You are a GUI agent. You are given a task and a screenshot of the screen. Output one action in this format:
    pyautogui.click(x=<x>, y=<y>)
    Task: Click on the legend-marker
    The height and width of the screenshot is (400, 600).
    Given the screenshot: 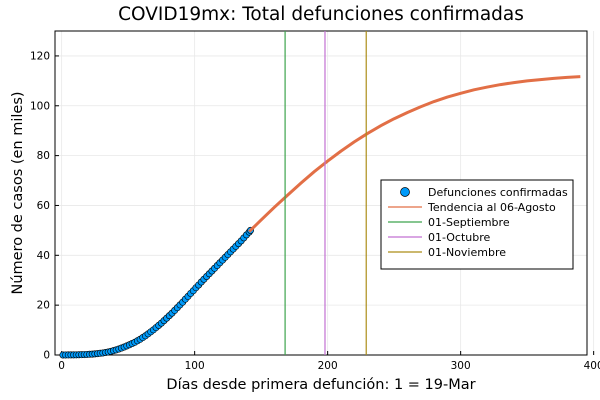 What is the action you would take?
    pyautogui.click(x=405, y=192)
    